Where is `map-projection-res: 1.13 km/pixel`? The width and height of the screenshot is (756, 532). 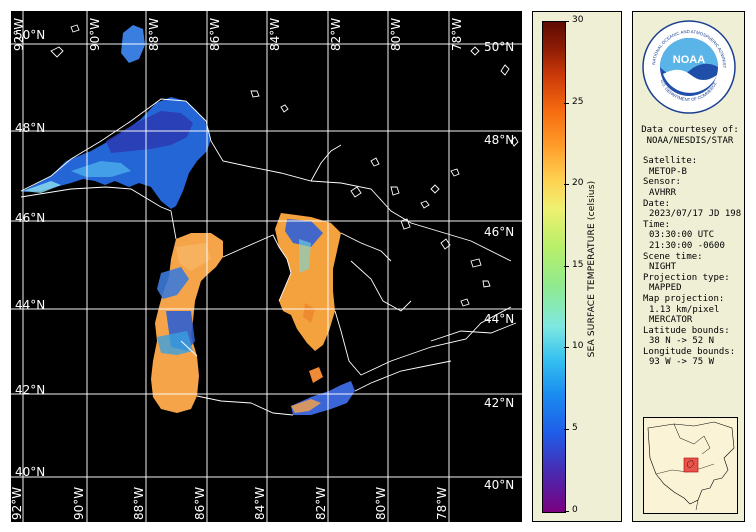
map-projection-res: 1.13 km/pixel is located at coordinates (684, 309).